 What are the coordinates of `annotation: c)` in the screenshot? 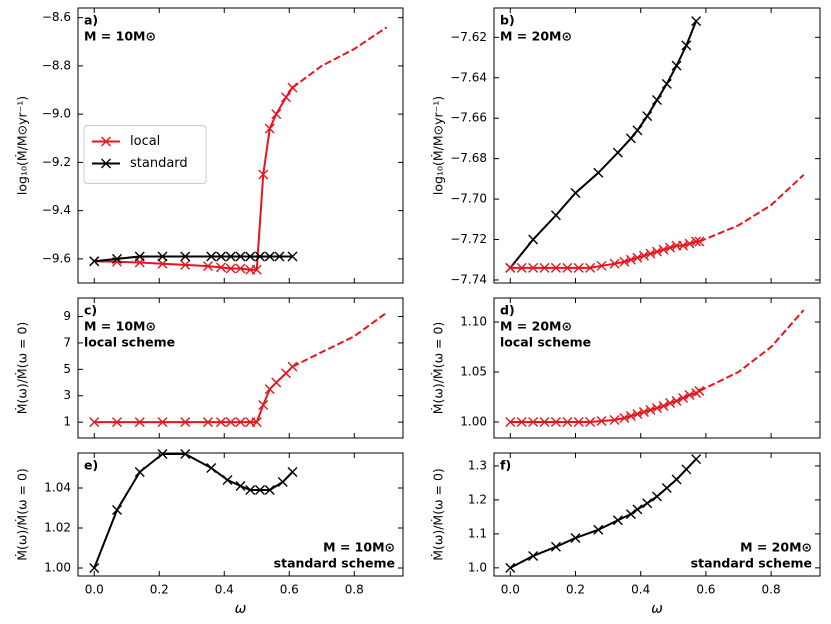 It's located at (90, 310).